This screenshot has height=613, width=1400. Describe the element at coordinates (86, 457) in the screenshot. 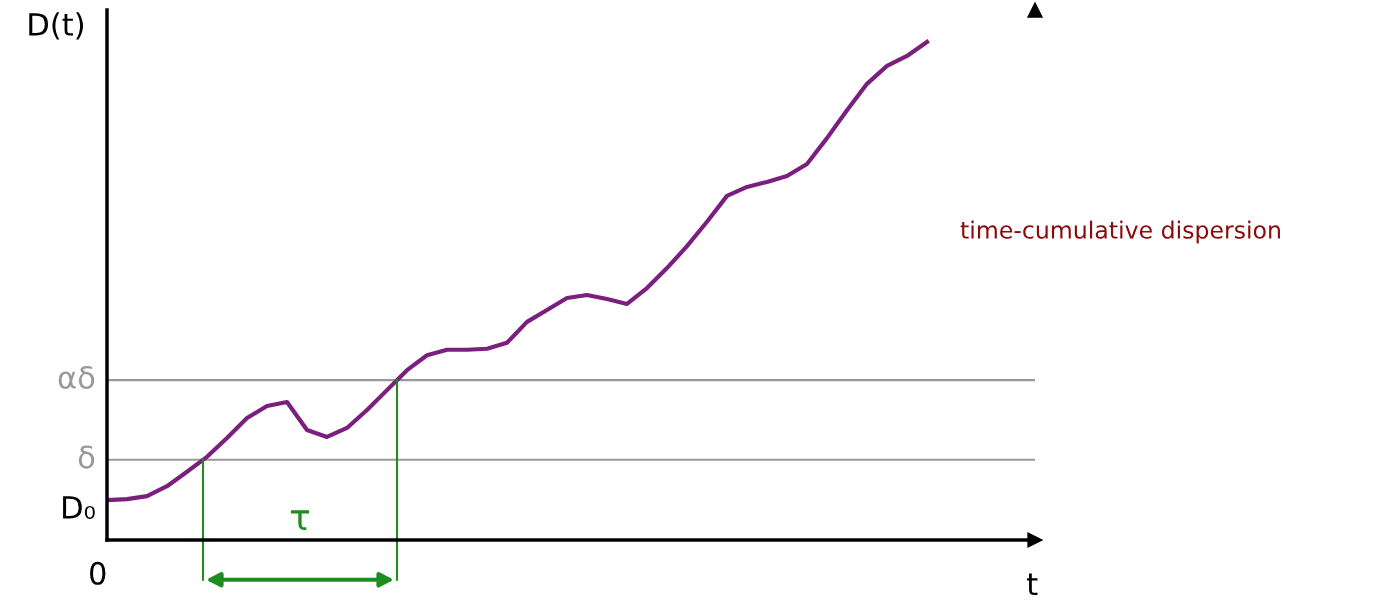

I see `ref-line-label: δ` at that location.